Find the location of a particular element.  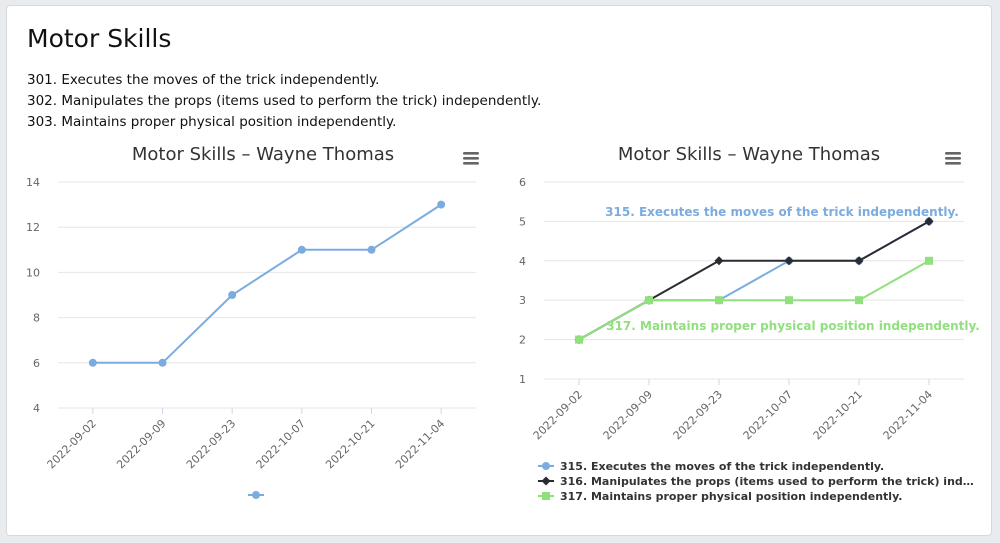

y-tick-label: 10 is located at coordinates (33, 272).